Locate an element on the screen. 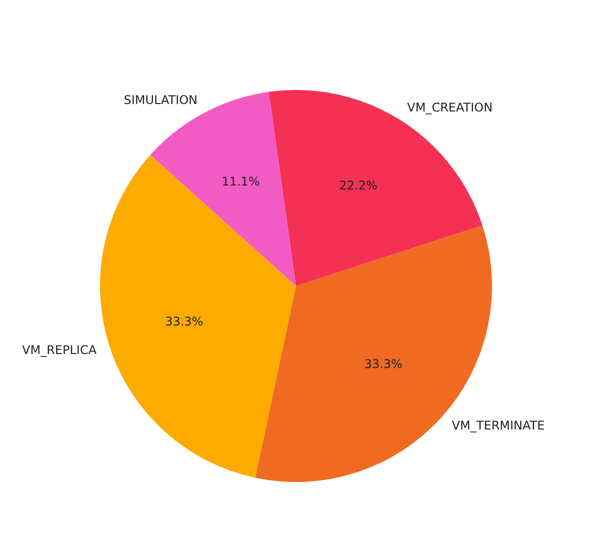  data-label: 22.2% is located at coordinates (358, 185).